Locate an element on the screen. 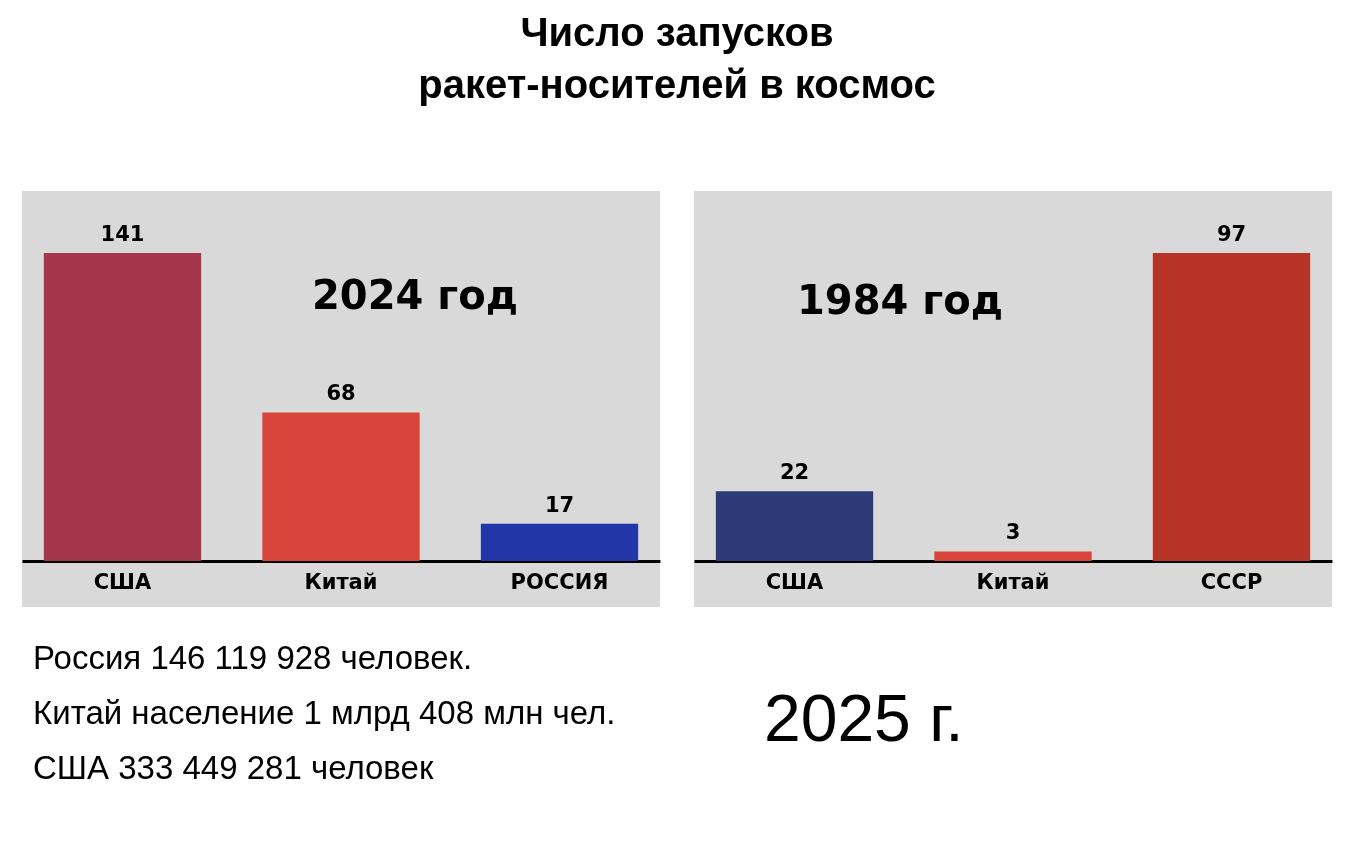 The width and height of the screenshot is (1370, 846). text: 2024 год is located at coordinates (415, 295).